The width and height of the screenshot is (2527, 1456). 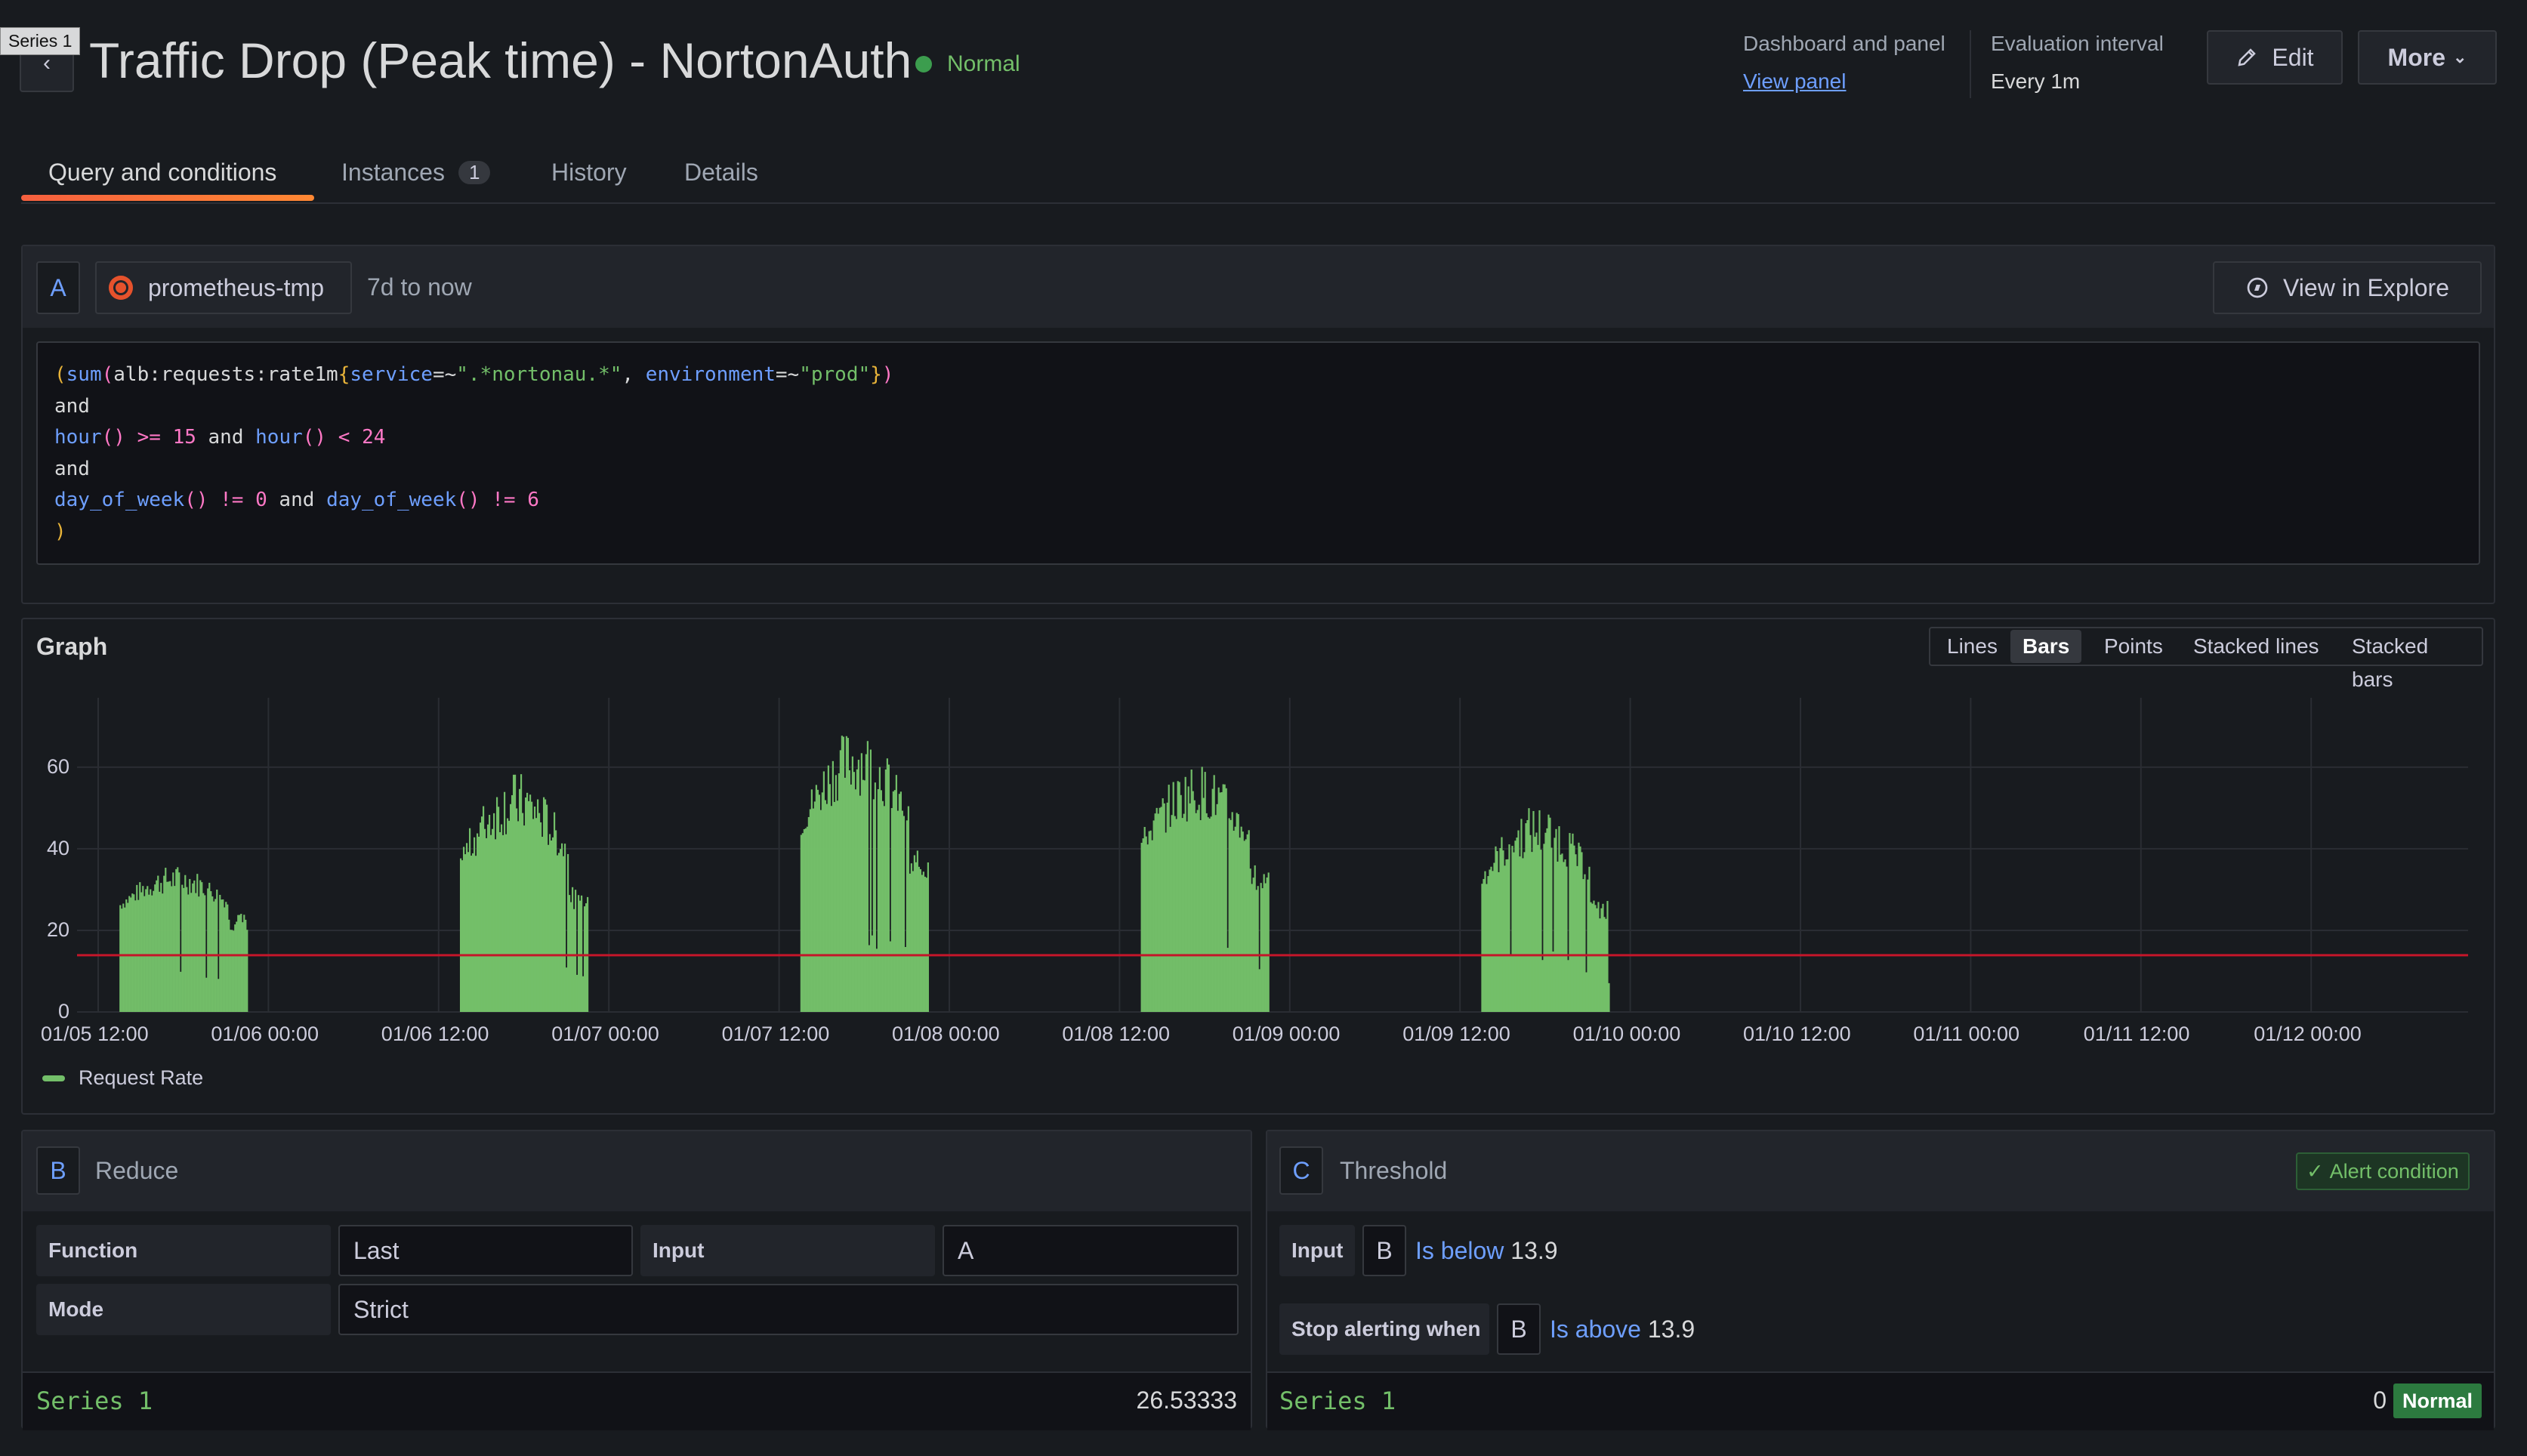 What do you see at coordinates (2428, 57) in the screenshot?
I see `more-button: More ⌄` at bounding box center [2428, 57].